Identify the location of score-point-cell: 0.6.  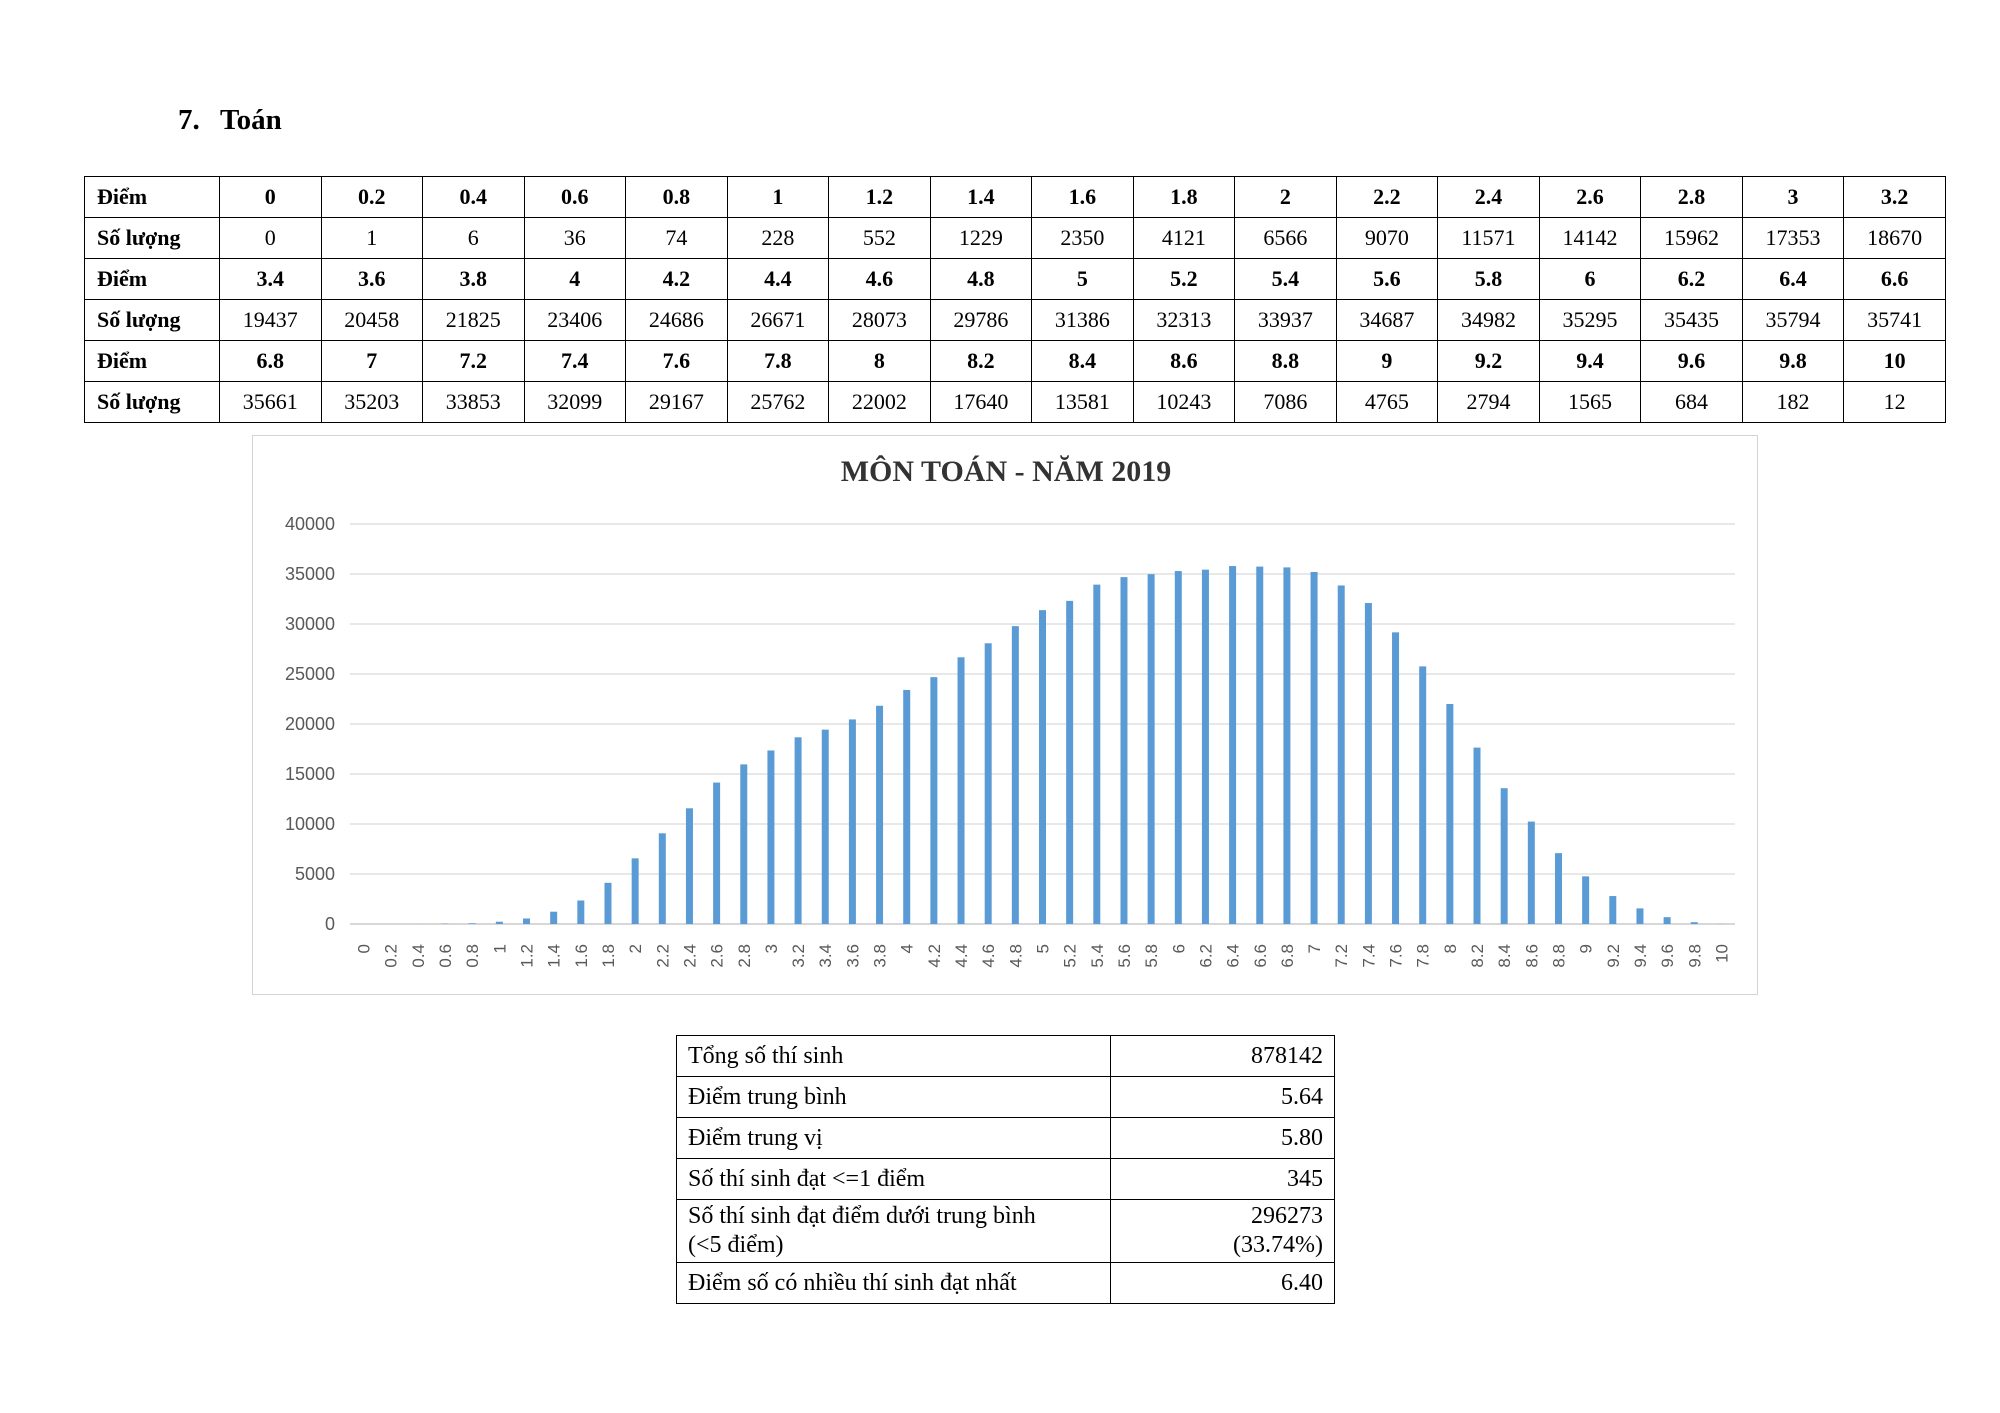
(575, 197).